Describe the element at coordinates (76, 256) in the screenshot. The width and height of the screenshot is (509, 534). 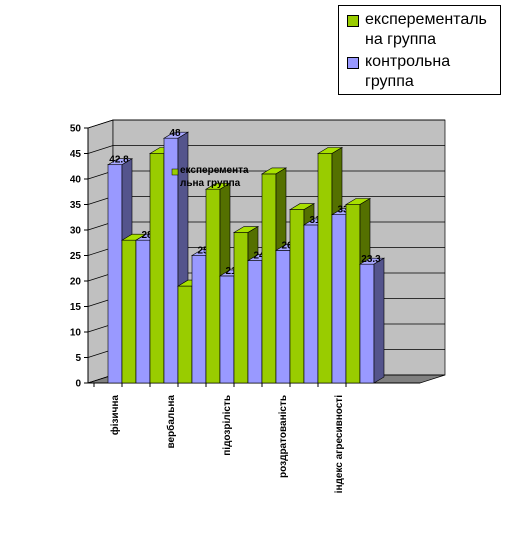
I see `y-tick-label: 25` at that location.